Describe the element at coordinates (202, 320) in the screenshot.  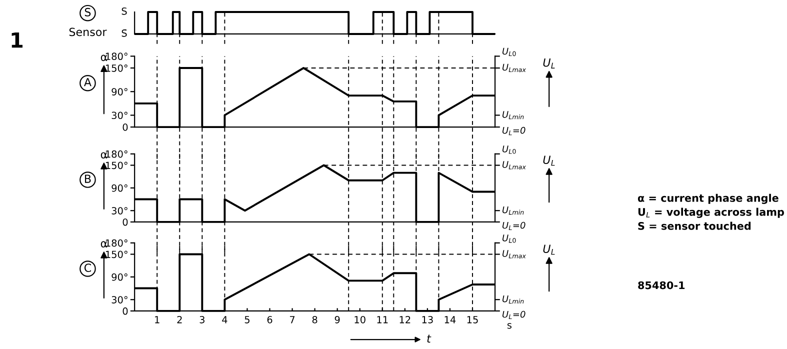
I see `x-tick-label: 3` at that location.